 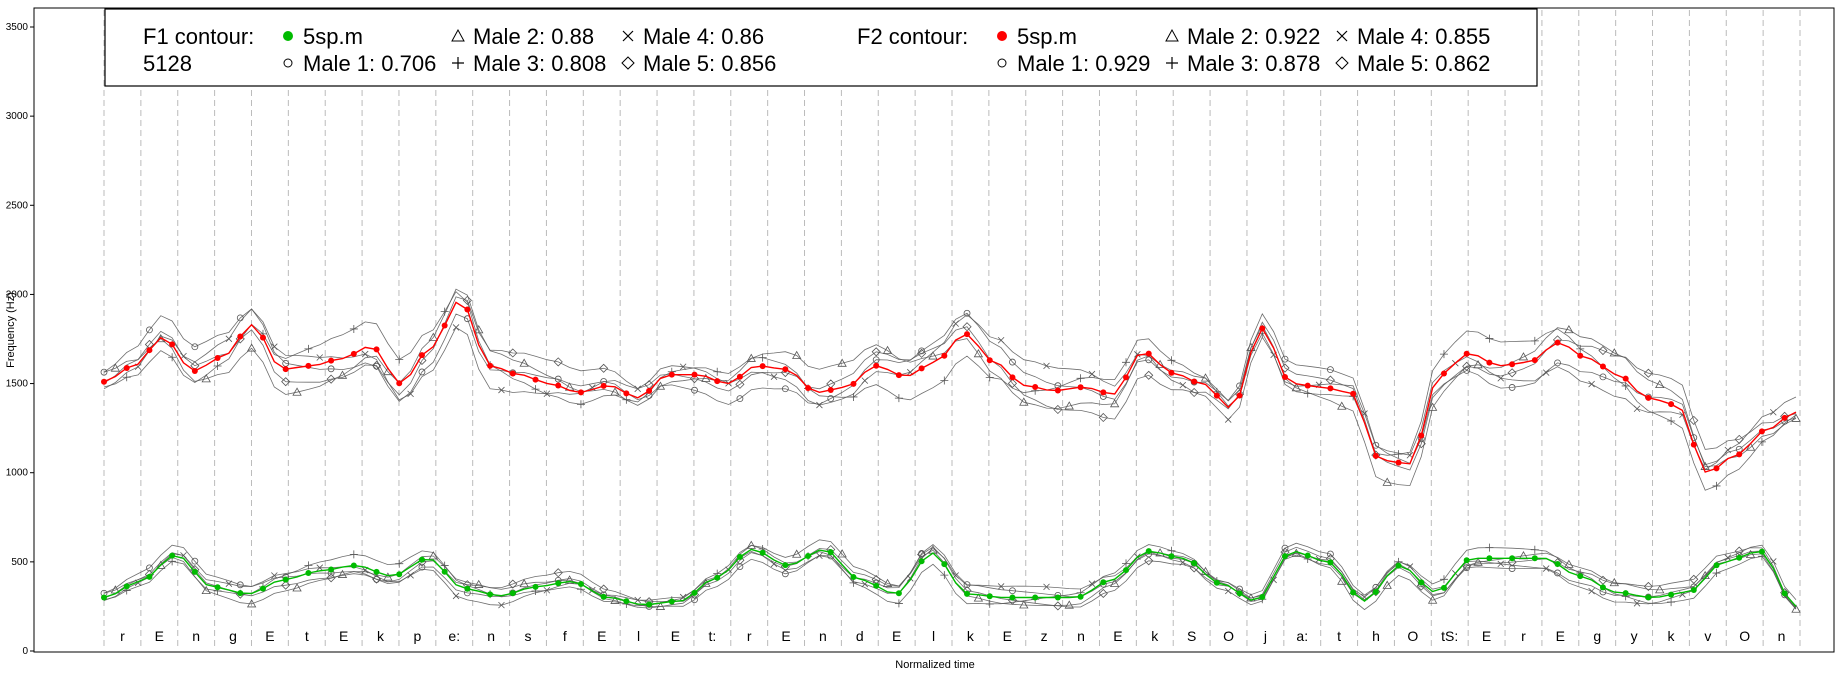 I want to click on y-tick-label: 2000, so click(x=17, y=294).